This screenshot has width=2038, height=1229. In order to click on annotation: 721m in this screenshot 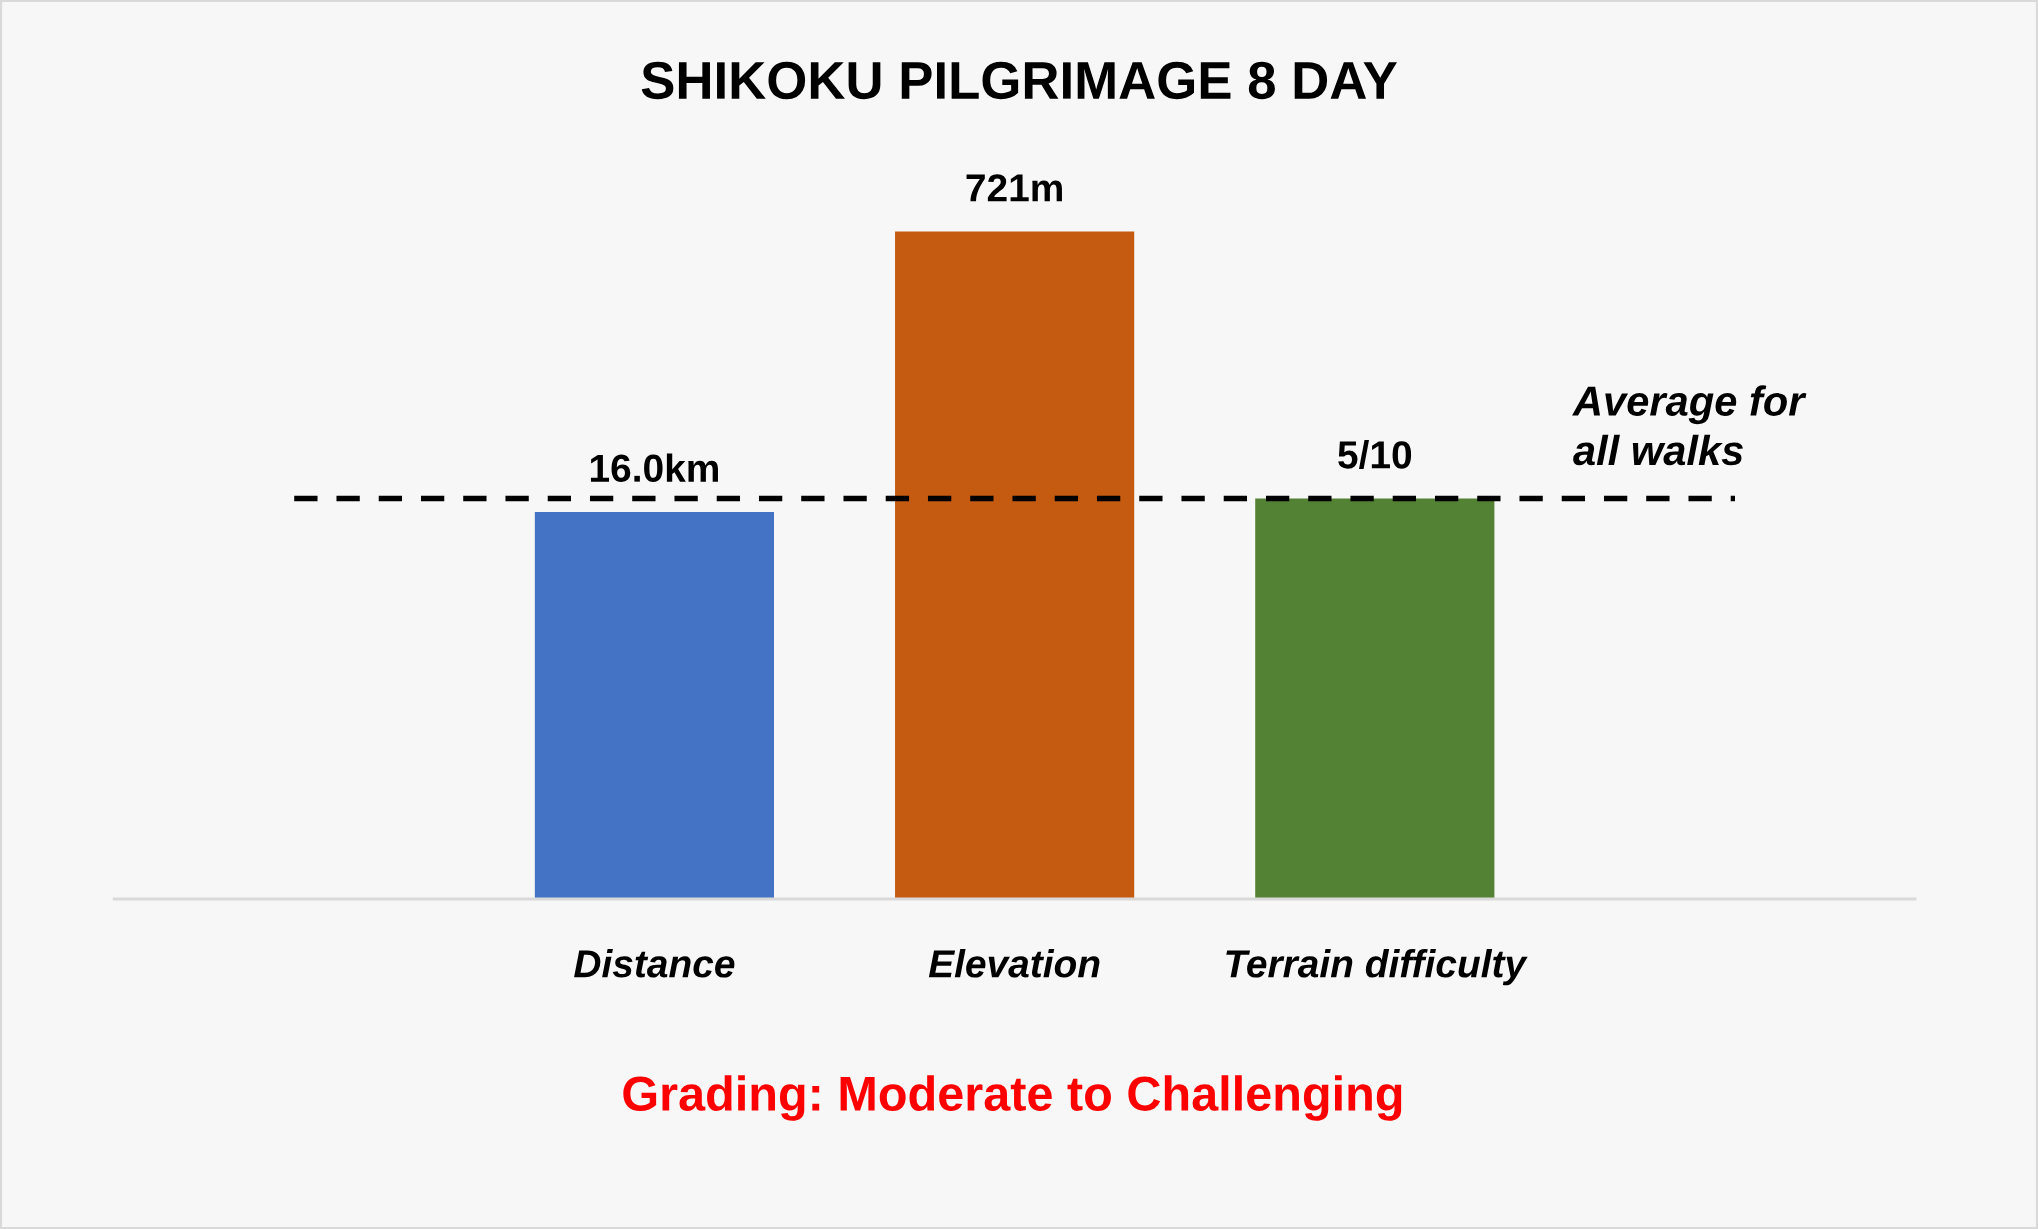, I will do `click(1014, 188)`.